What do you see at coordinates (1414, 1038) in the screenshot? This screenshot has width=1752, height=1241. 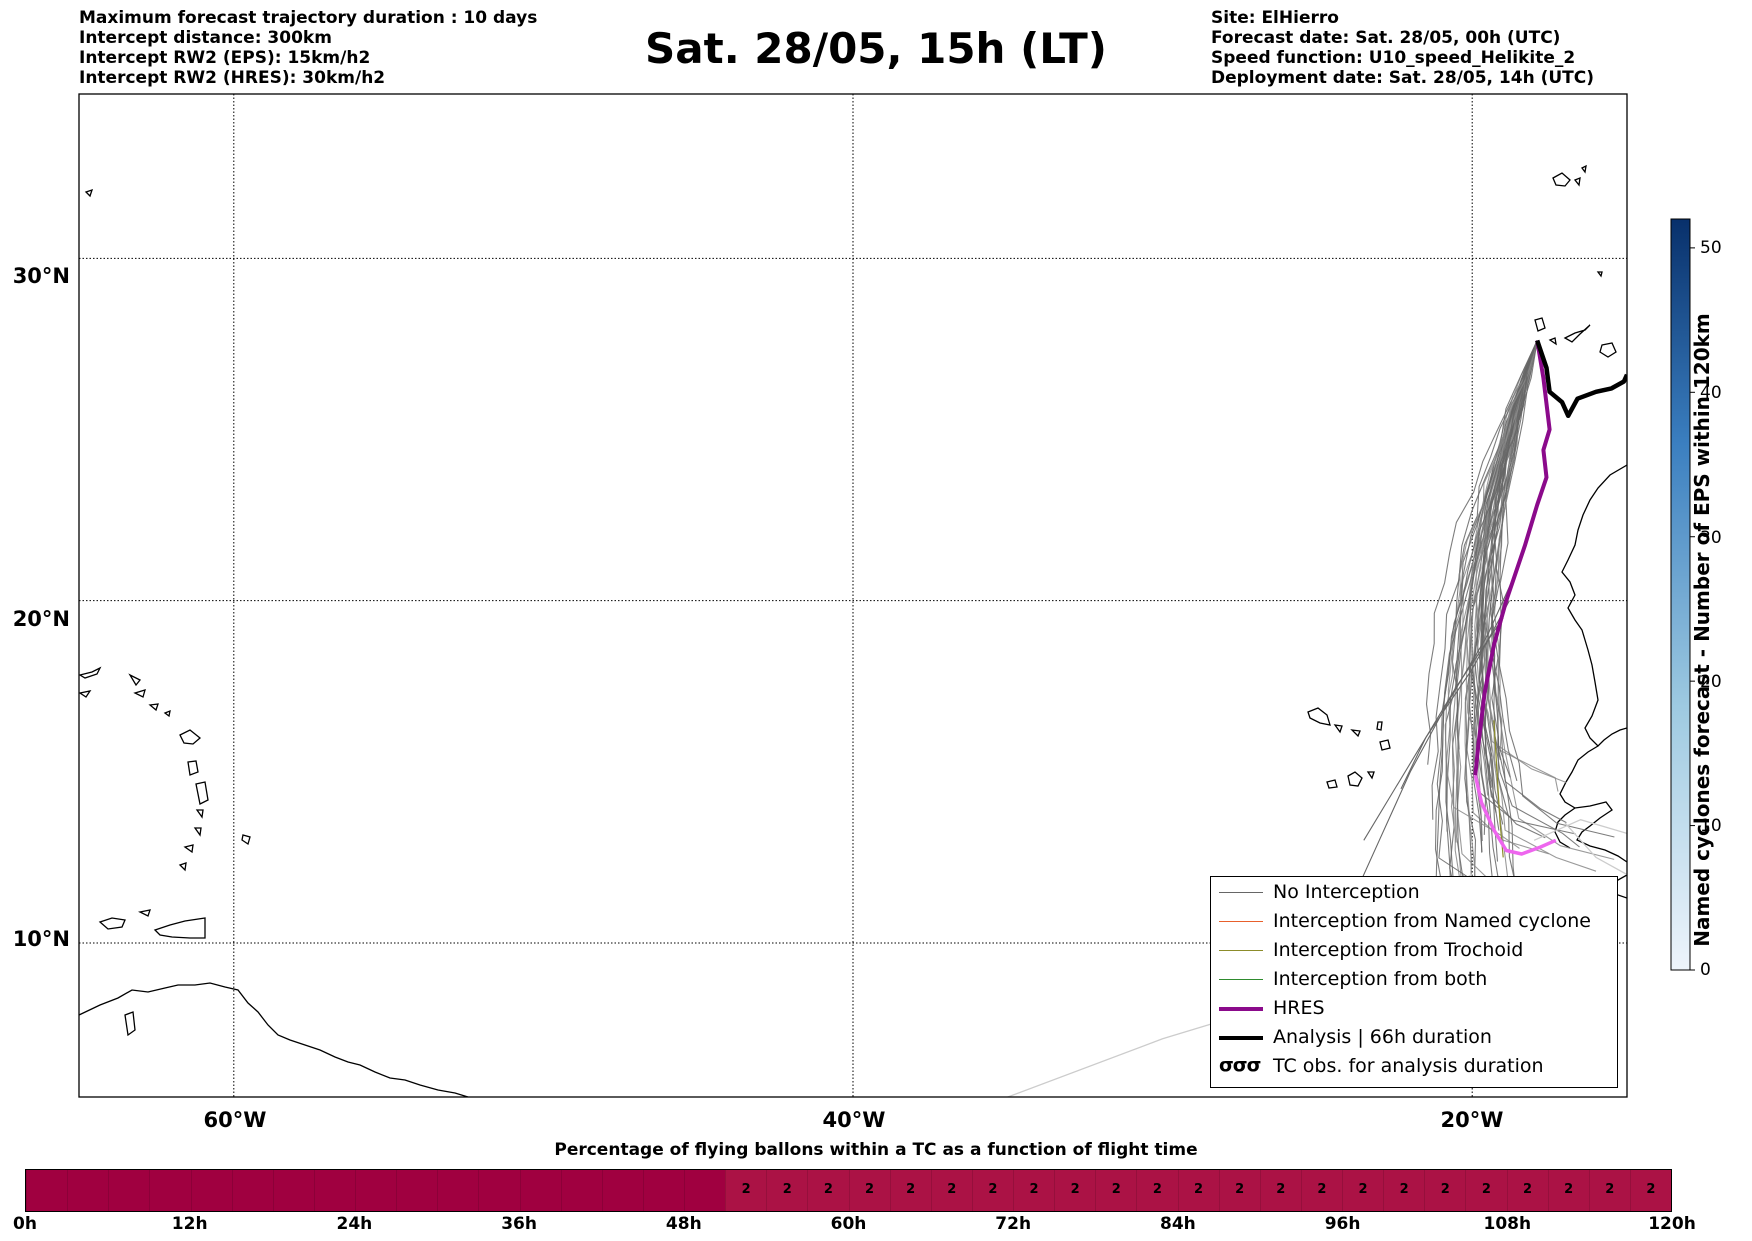 I see `legend-item-analysis: Analysis | 66h duration` at bounding box center [1414, 1038].